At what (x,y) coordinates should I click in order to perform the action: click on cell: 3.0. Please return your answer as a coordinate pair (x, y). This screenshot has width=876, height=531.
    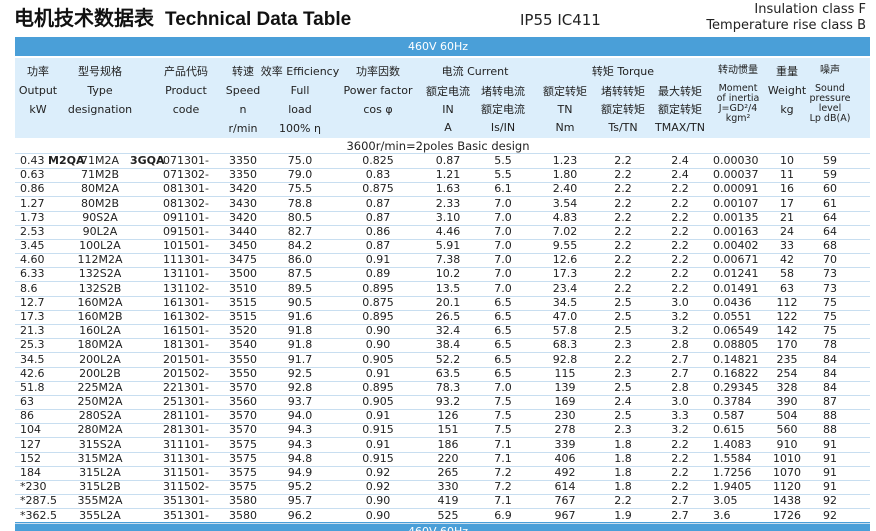
    Looking at the image, I should click on (680, 302).